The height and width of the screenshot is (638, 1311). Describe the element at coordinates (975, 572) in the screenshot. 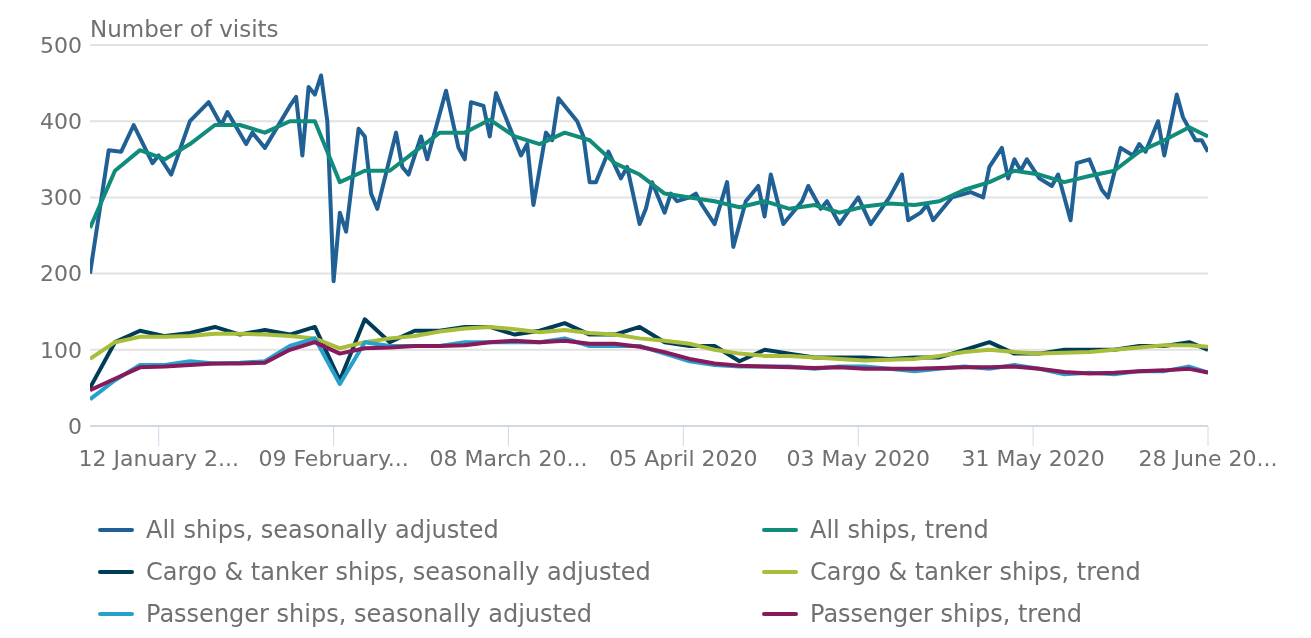

I see `legend-label: Cargo & tanker ships, trend` at that location.